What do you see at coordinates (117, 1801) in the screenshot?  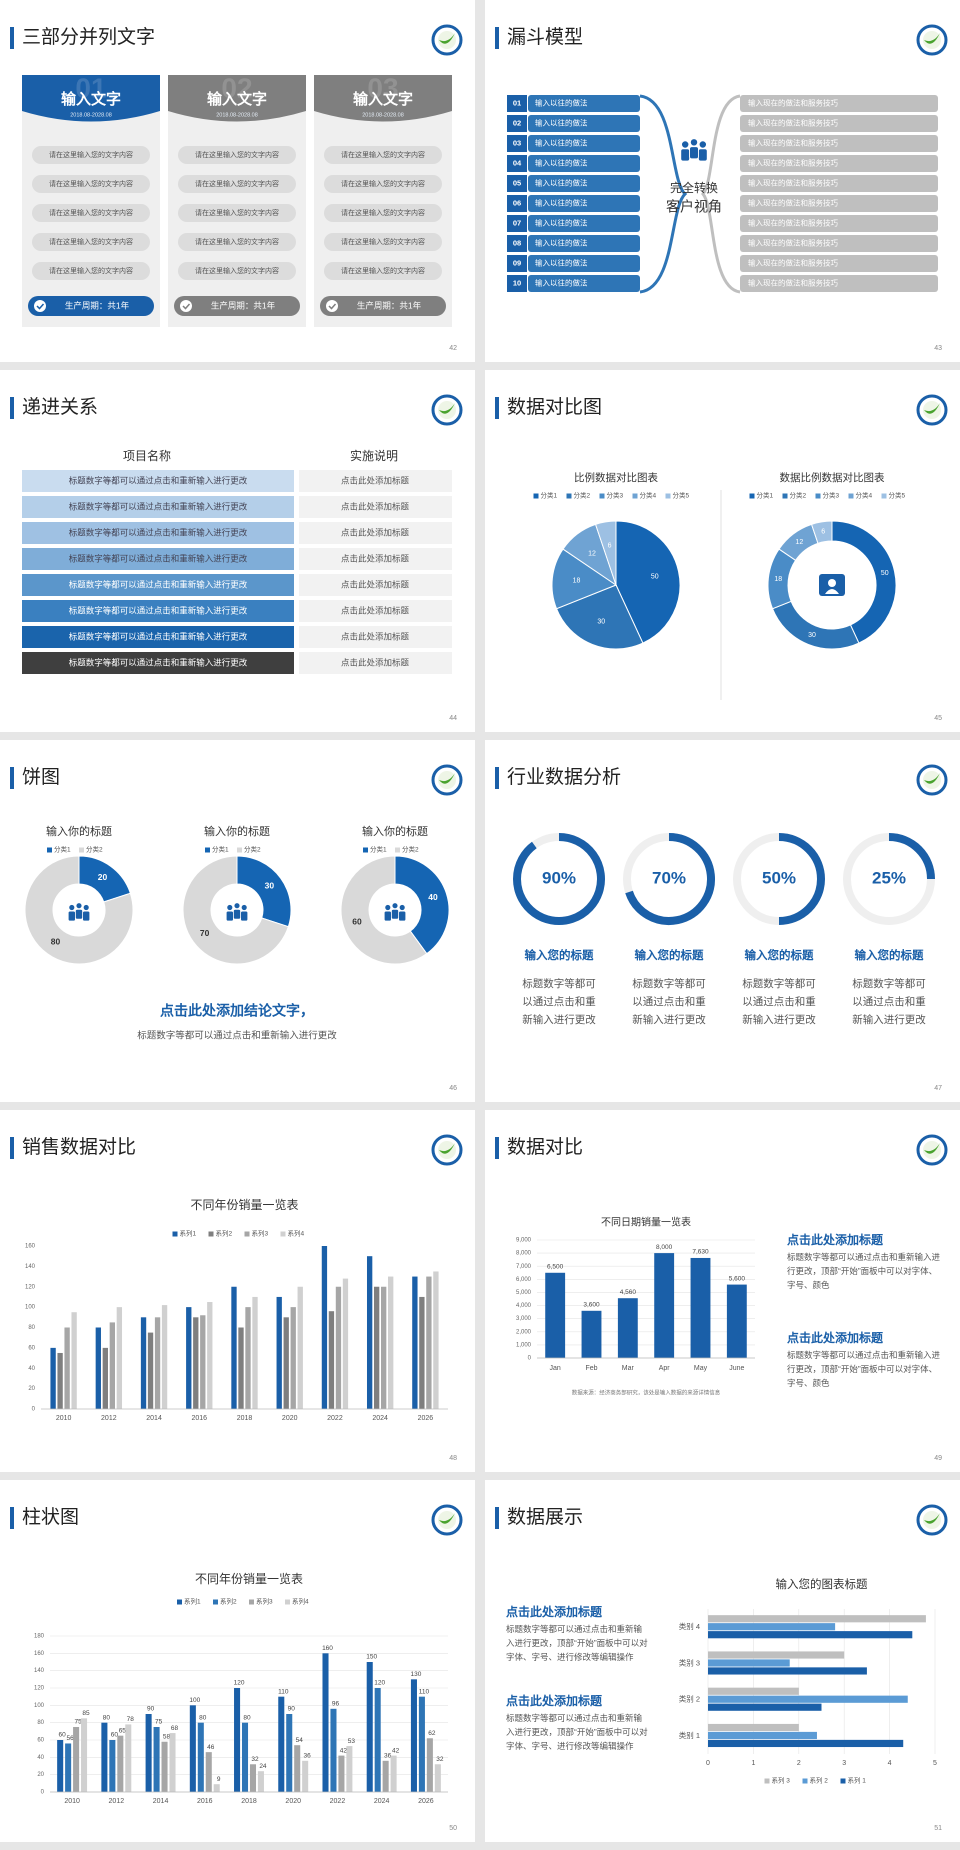 I see `x-tick-label: 2012` at bounding box center [117, 1801].